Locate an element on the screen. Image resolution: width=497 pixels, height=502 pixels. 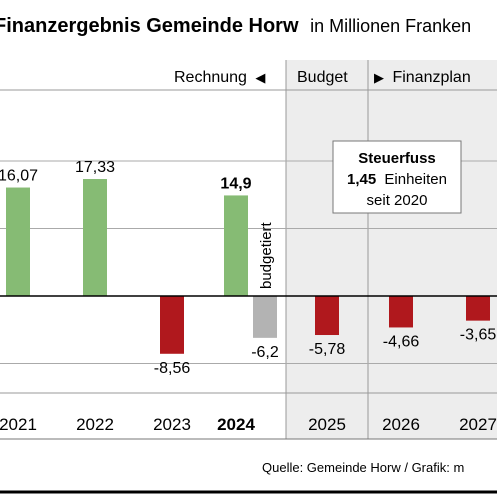
bar-2024 is located at coordinates (236, 245).